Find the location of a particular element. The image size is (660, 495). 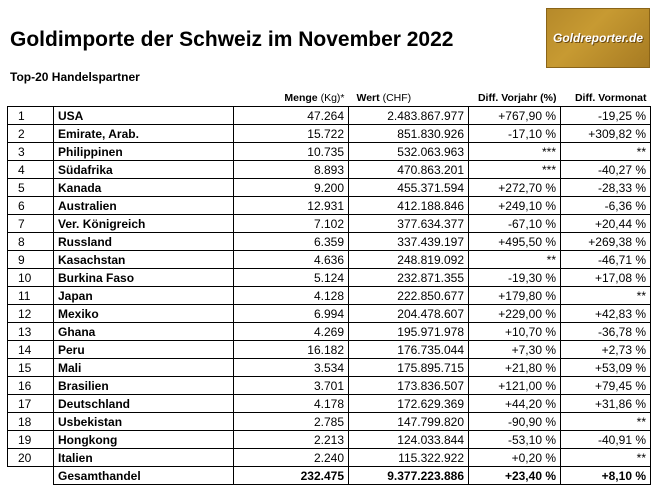

menge-cell: 6.994 is located at coordinates (291, 313).